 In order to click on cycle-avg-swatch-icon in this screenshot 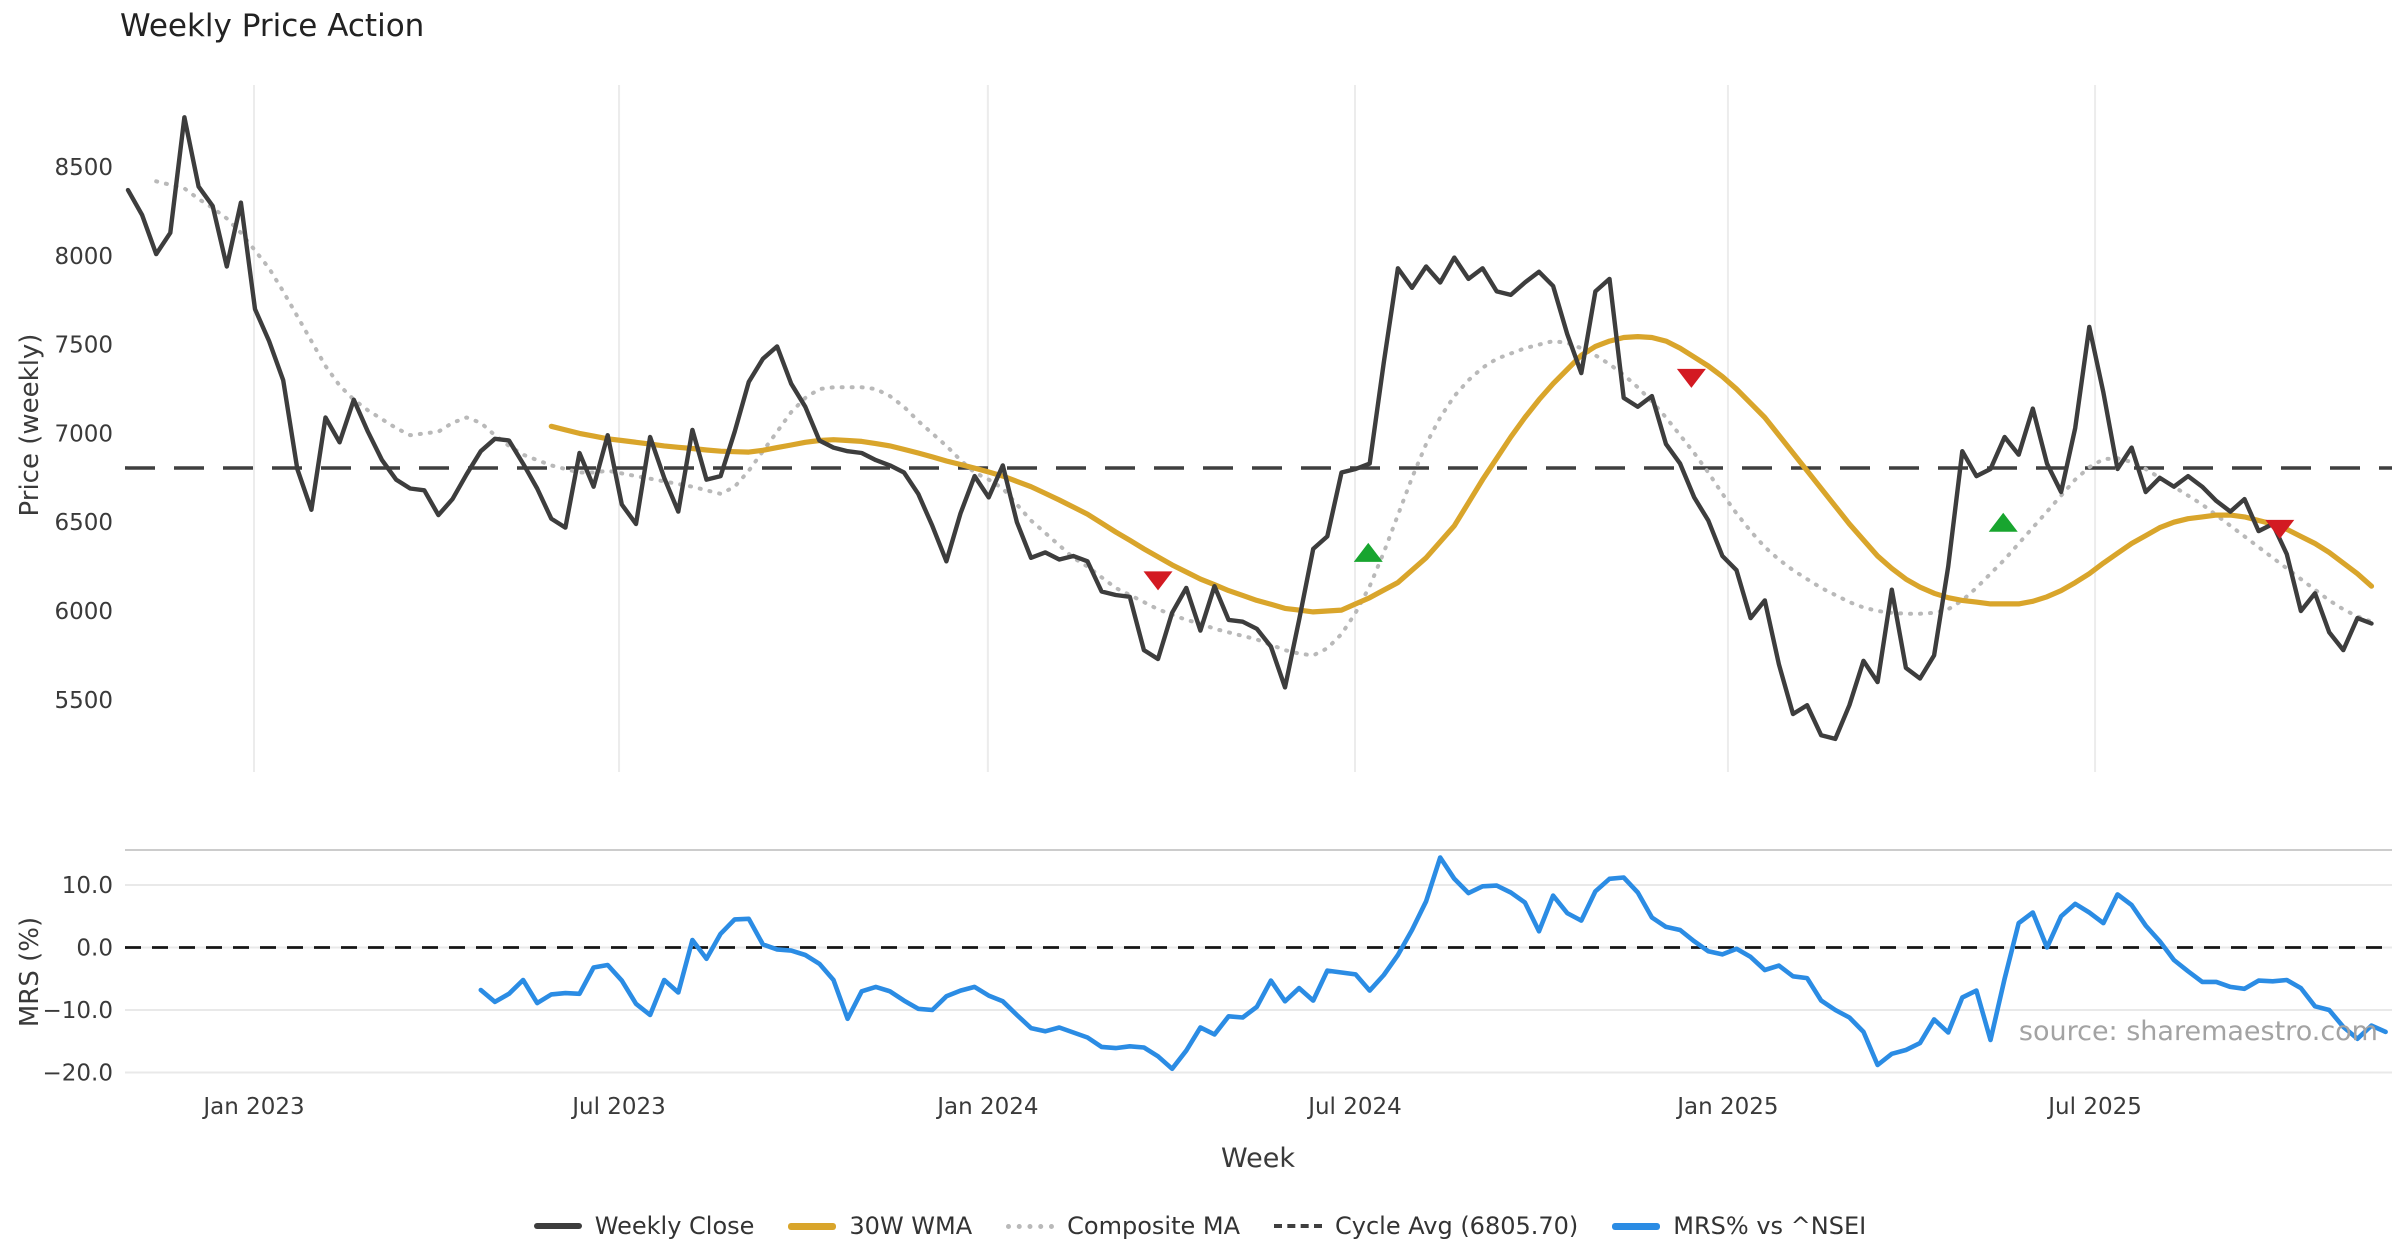, I will do `click(1298, 1226)`.